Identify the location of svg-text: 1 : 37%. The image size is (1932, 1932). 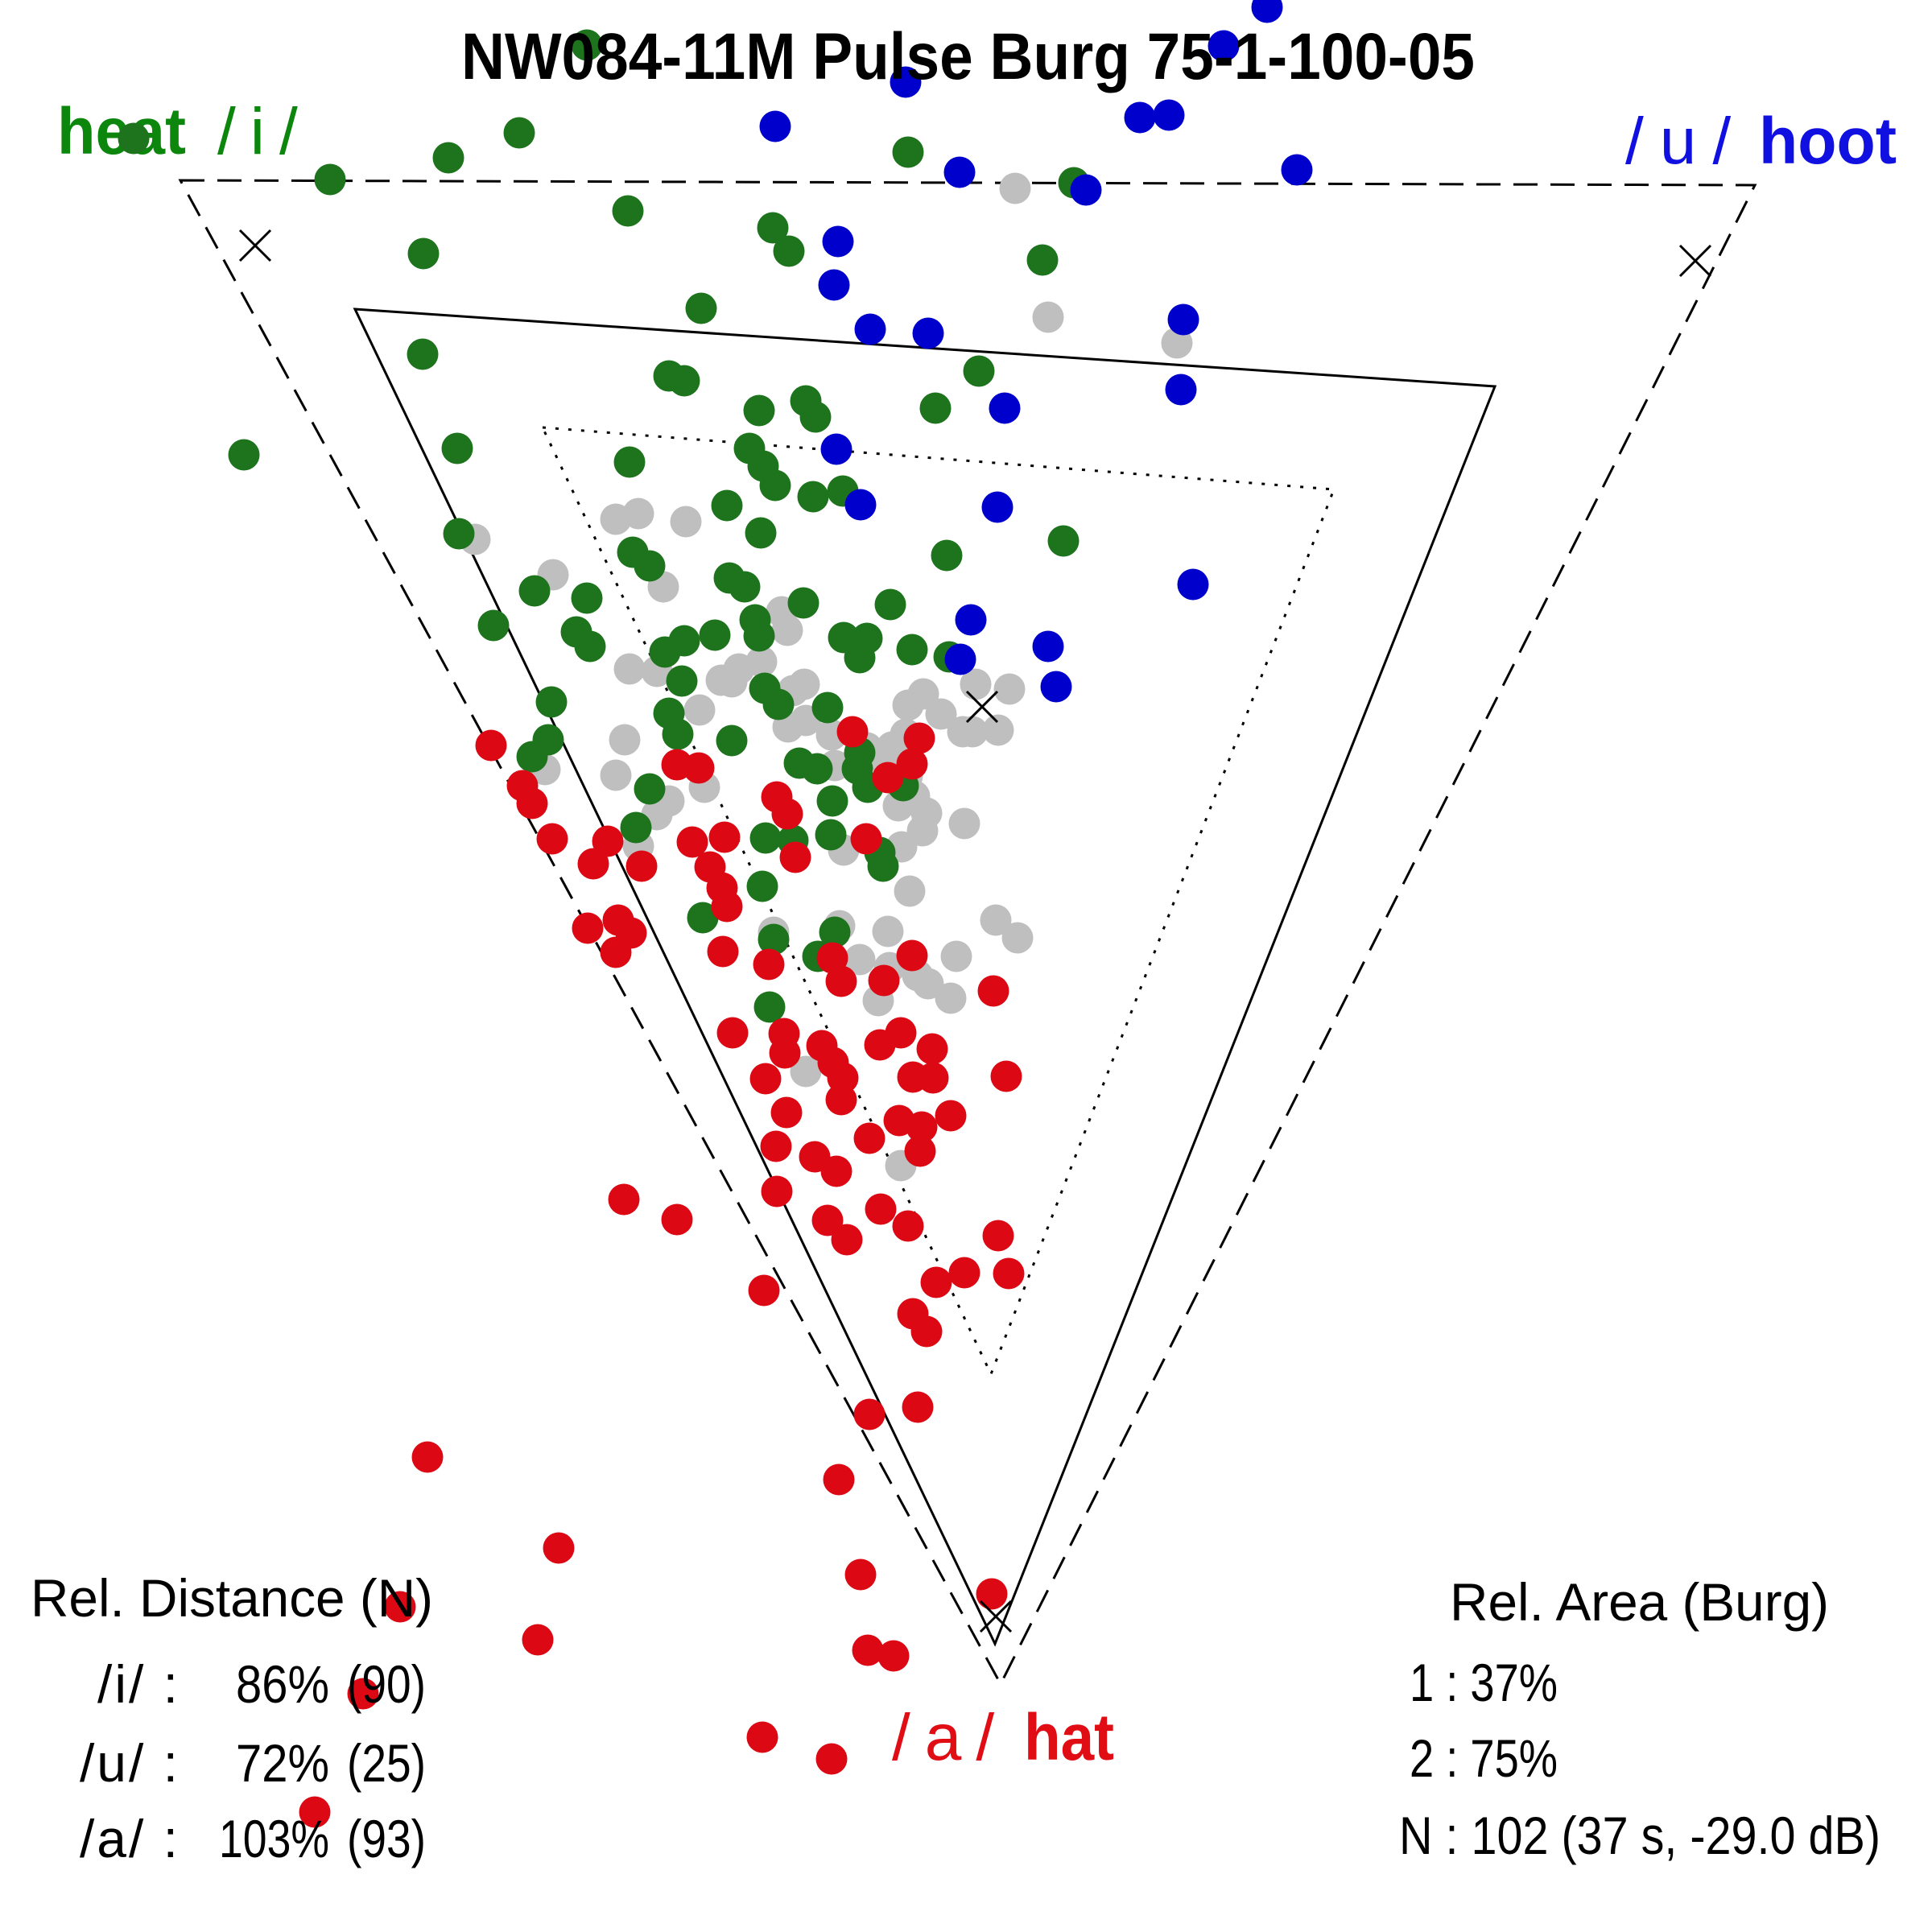
(1484, 1683).